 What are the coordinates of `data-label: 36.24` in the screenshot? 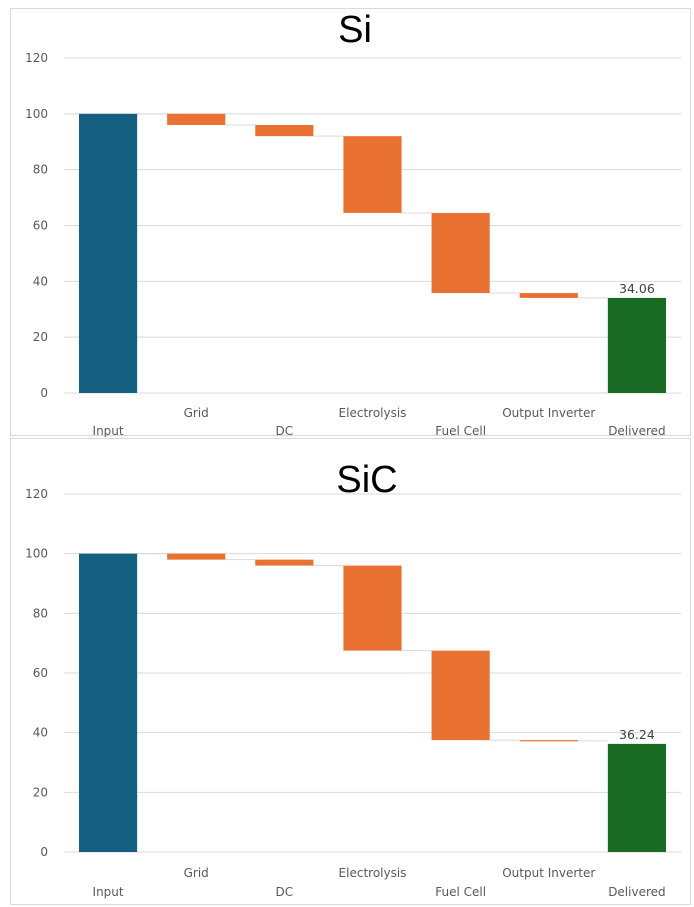 It's located at (637, 734).